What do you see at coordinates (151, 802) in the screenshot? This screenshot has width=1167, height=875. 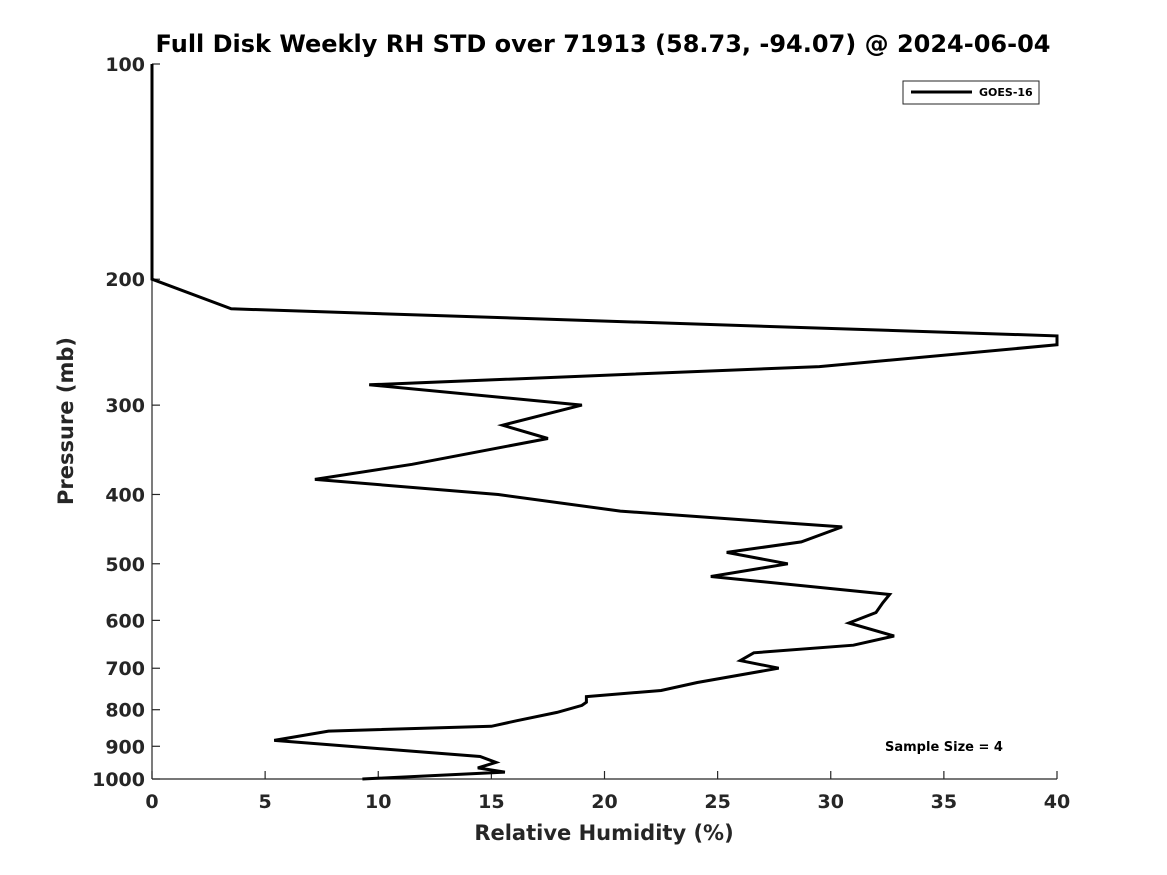 I see `x-tick-label: 0` at bounding box center [151, 802].